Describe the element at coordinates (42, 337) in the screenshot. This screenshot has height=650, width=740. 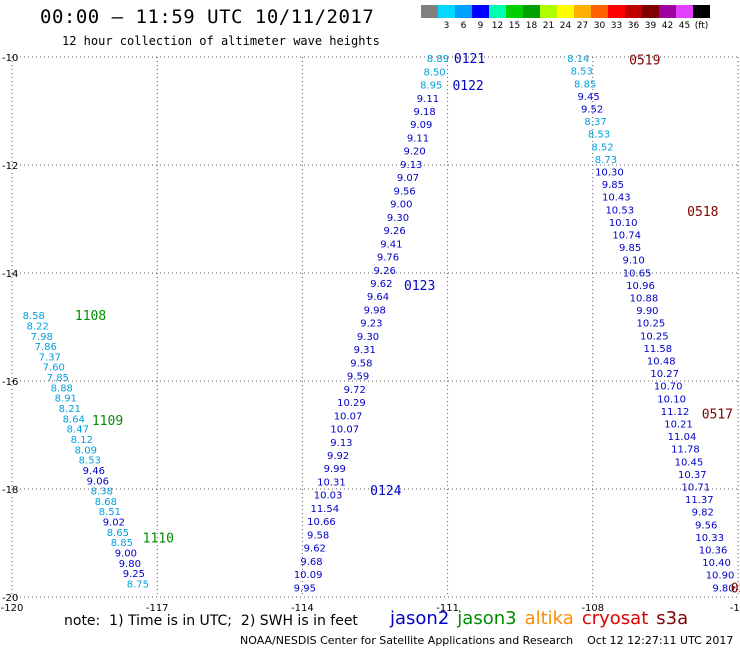
I see `wave-height-label: 7.98` at that location.